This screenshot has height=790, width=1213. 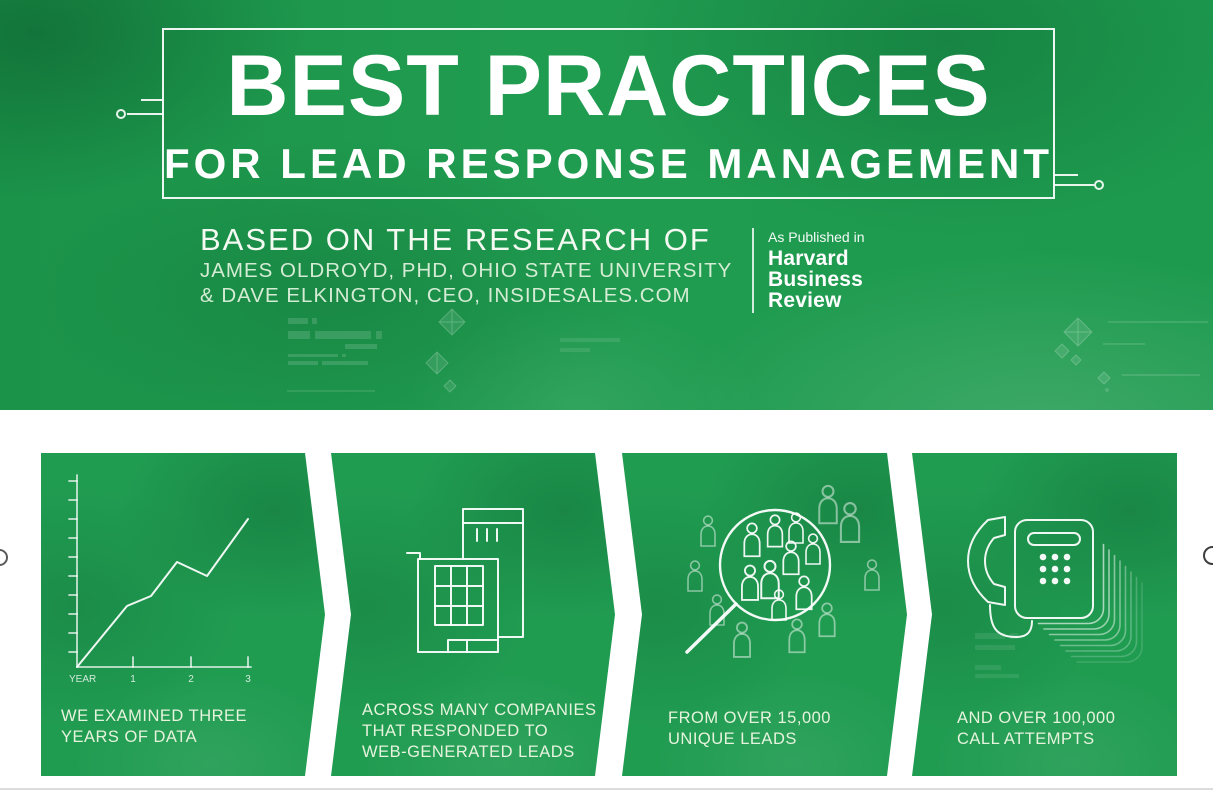 What do you see at coordinates (1079, 182) in the screenshot?
I see `circuit-trace-right-icon` at bounding box center [1079, 182].